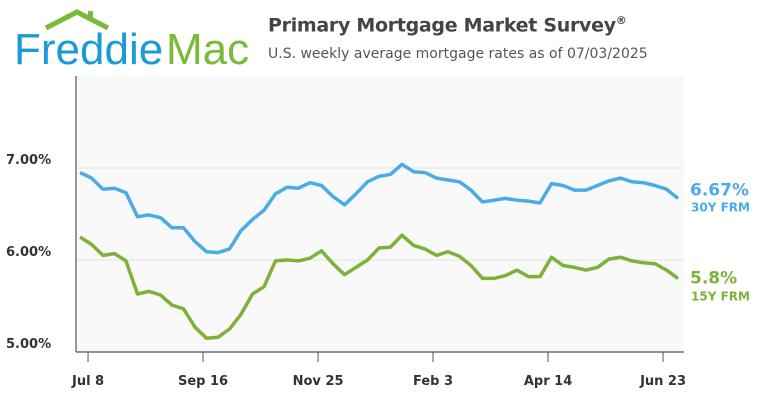  I want to click on x-tick-label: Feb 3, so click(433, 381).